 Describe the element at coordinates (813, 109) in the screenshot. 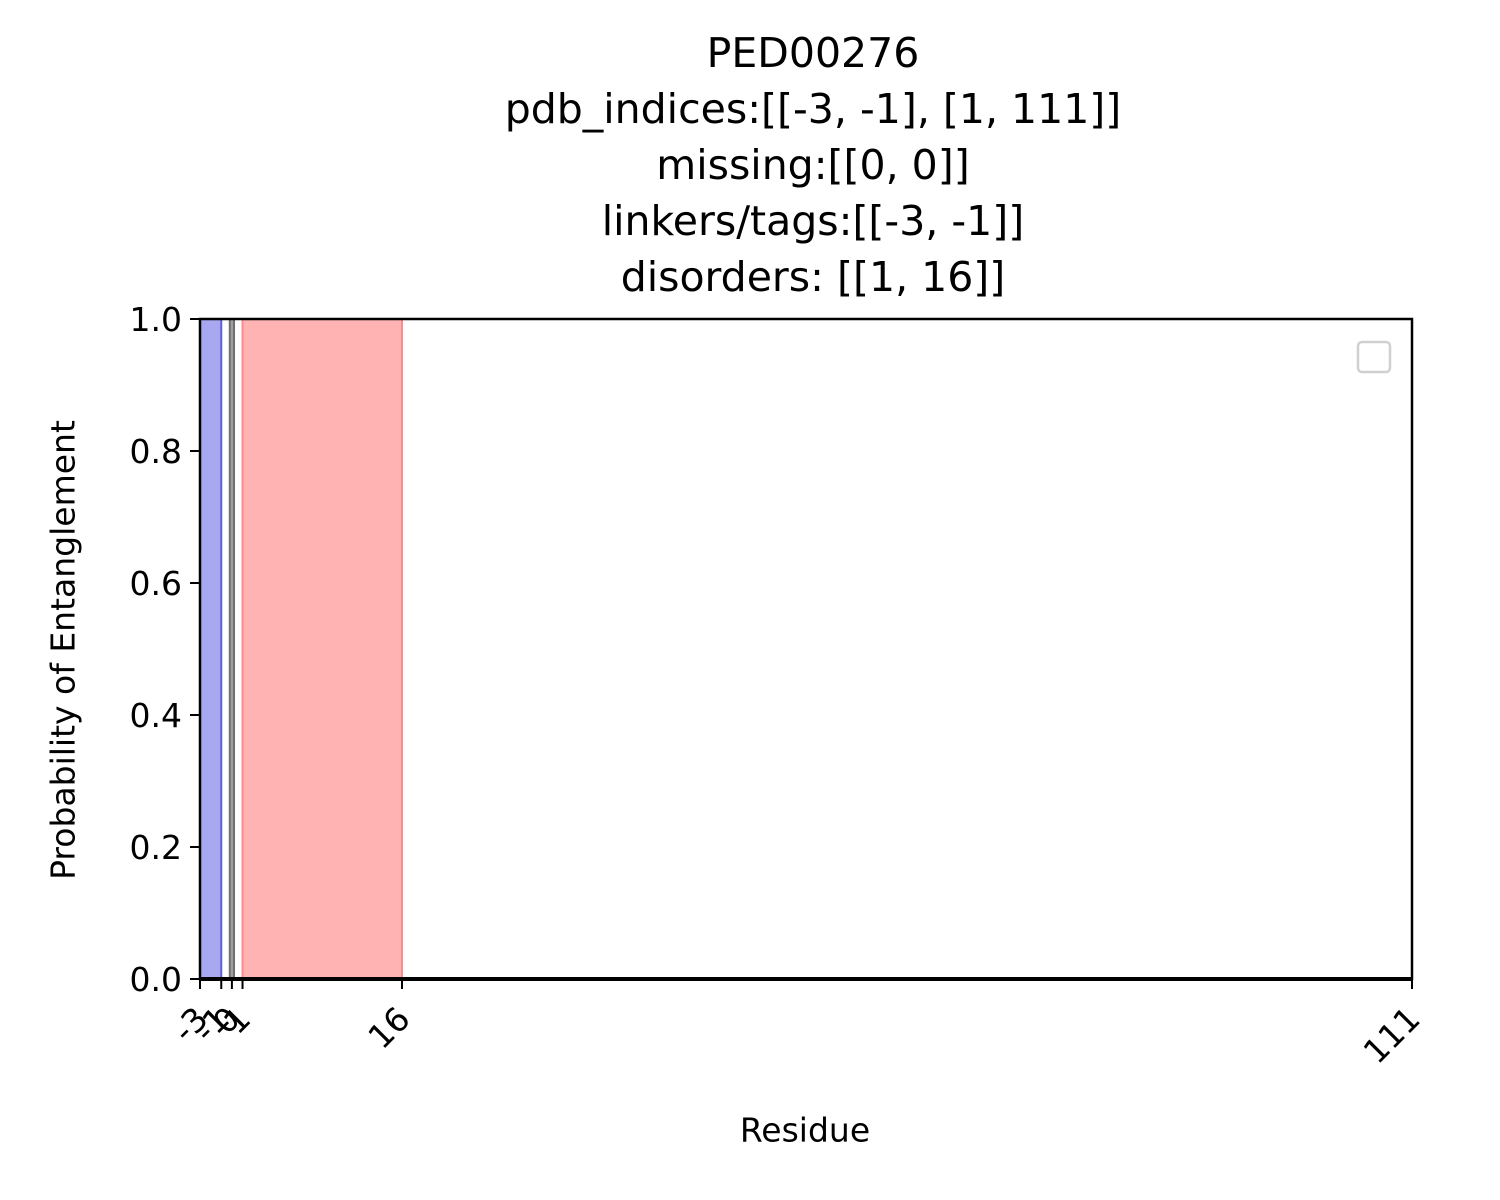

I see `chart-title-line-2: pdb_indices:[[-3, -1], [1, 111]]` at that location.